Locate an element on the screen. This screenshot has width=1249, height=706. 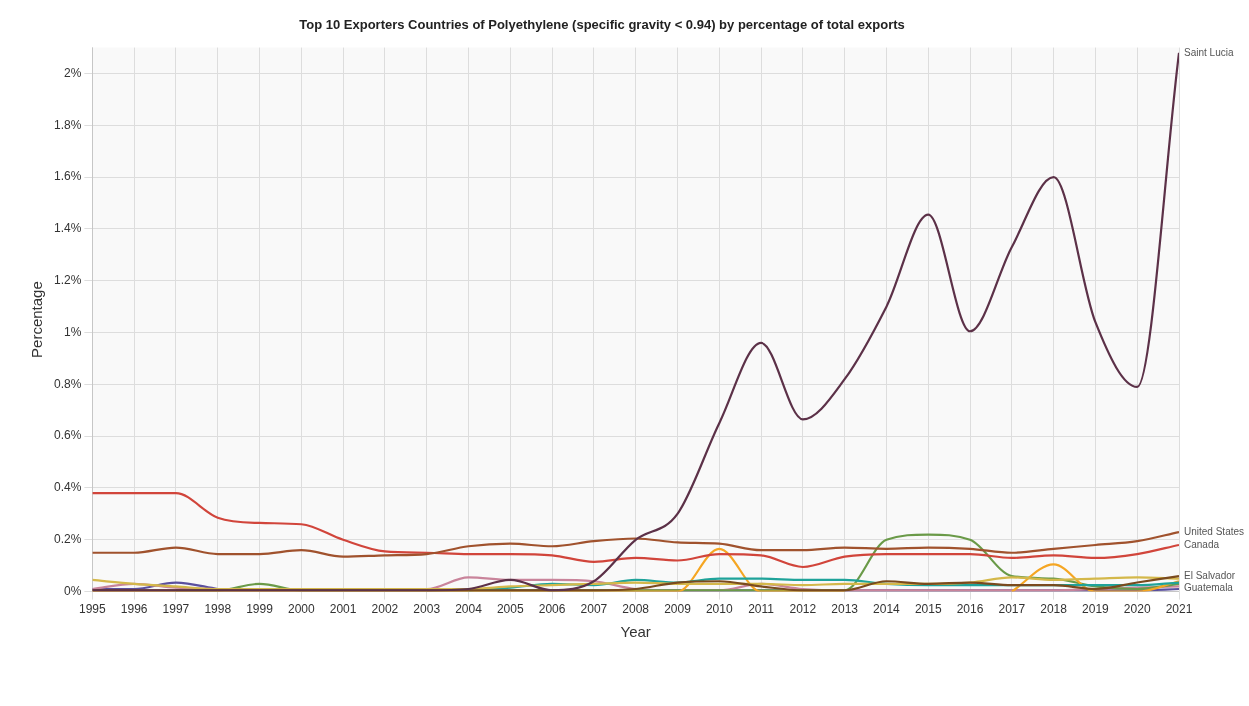
x-tick-label: 2015 is located at coordinates (928, 609).